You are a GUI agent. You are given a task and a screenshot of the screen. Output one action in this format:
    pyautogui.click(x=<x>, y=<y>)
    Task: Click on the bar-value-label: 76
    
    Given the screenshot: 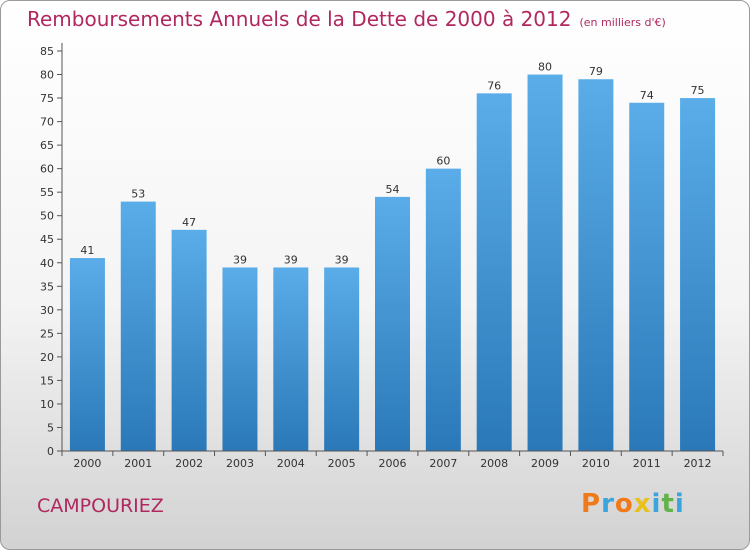 What is the action you would take?
    pyautogui.click(x=494, y=85)
    